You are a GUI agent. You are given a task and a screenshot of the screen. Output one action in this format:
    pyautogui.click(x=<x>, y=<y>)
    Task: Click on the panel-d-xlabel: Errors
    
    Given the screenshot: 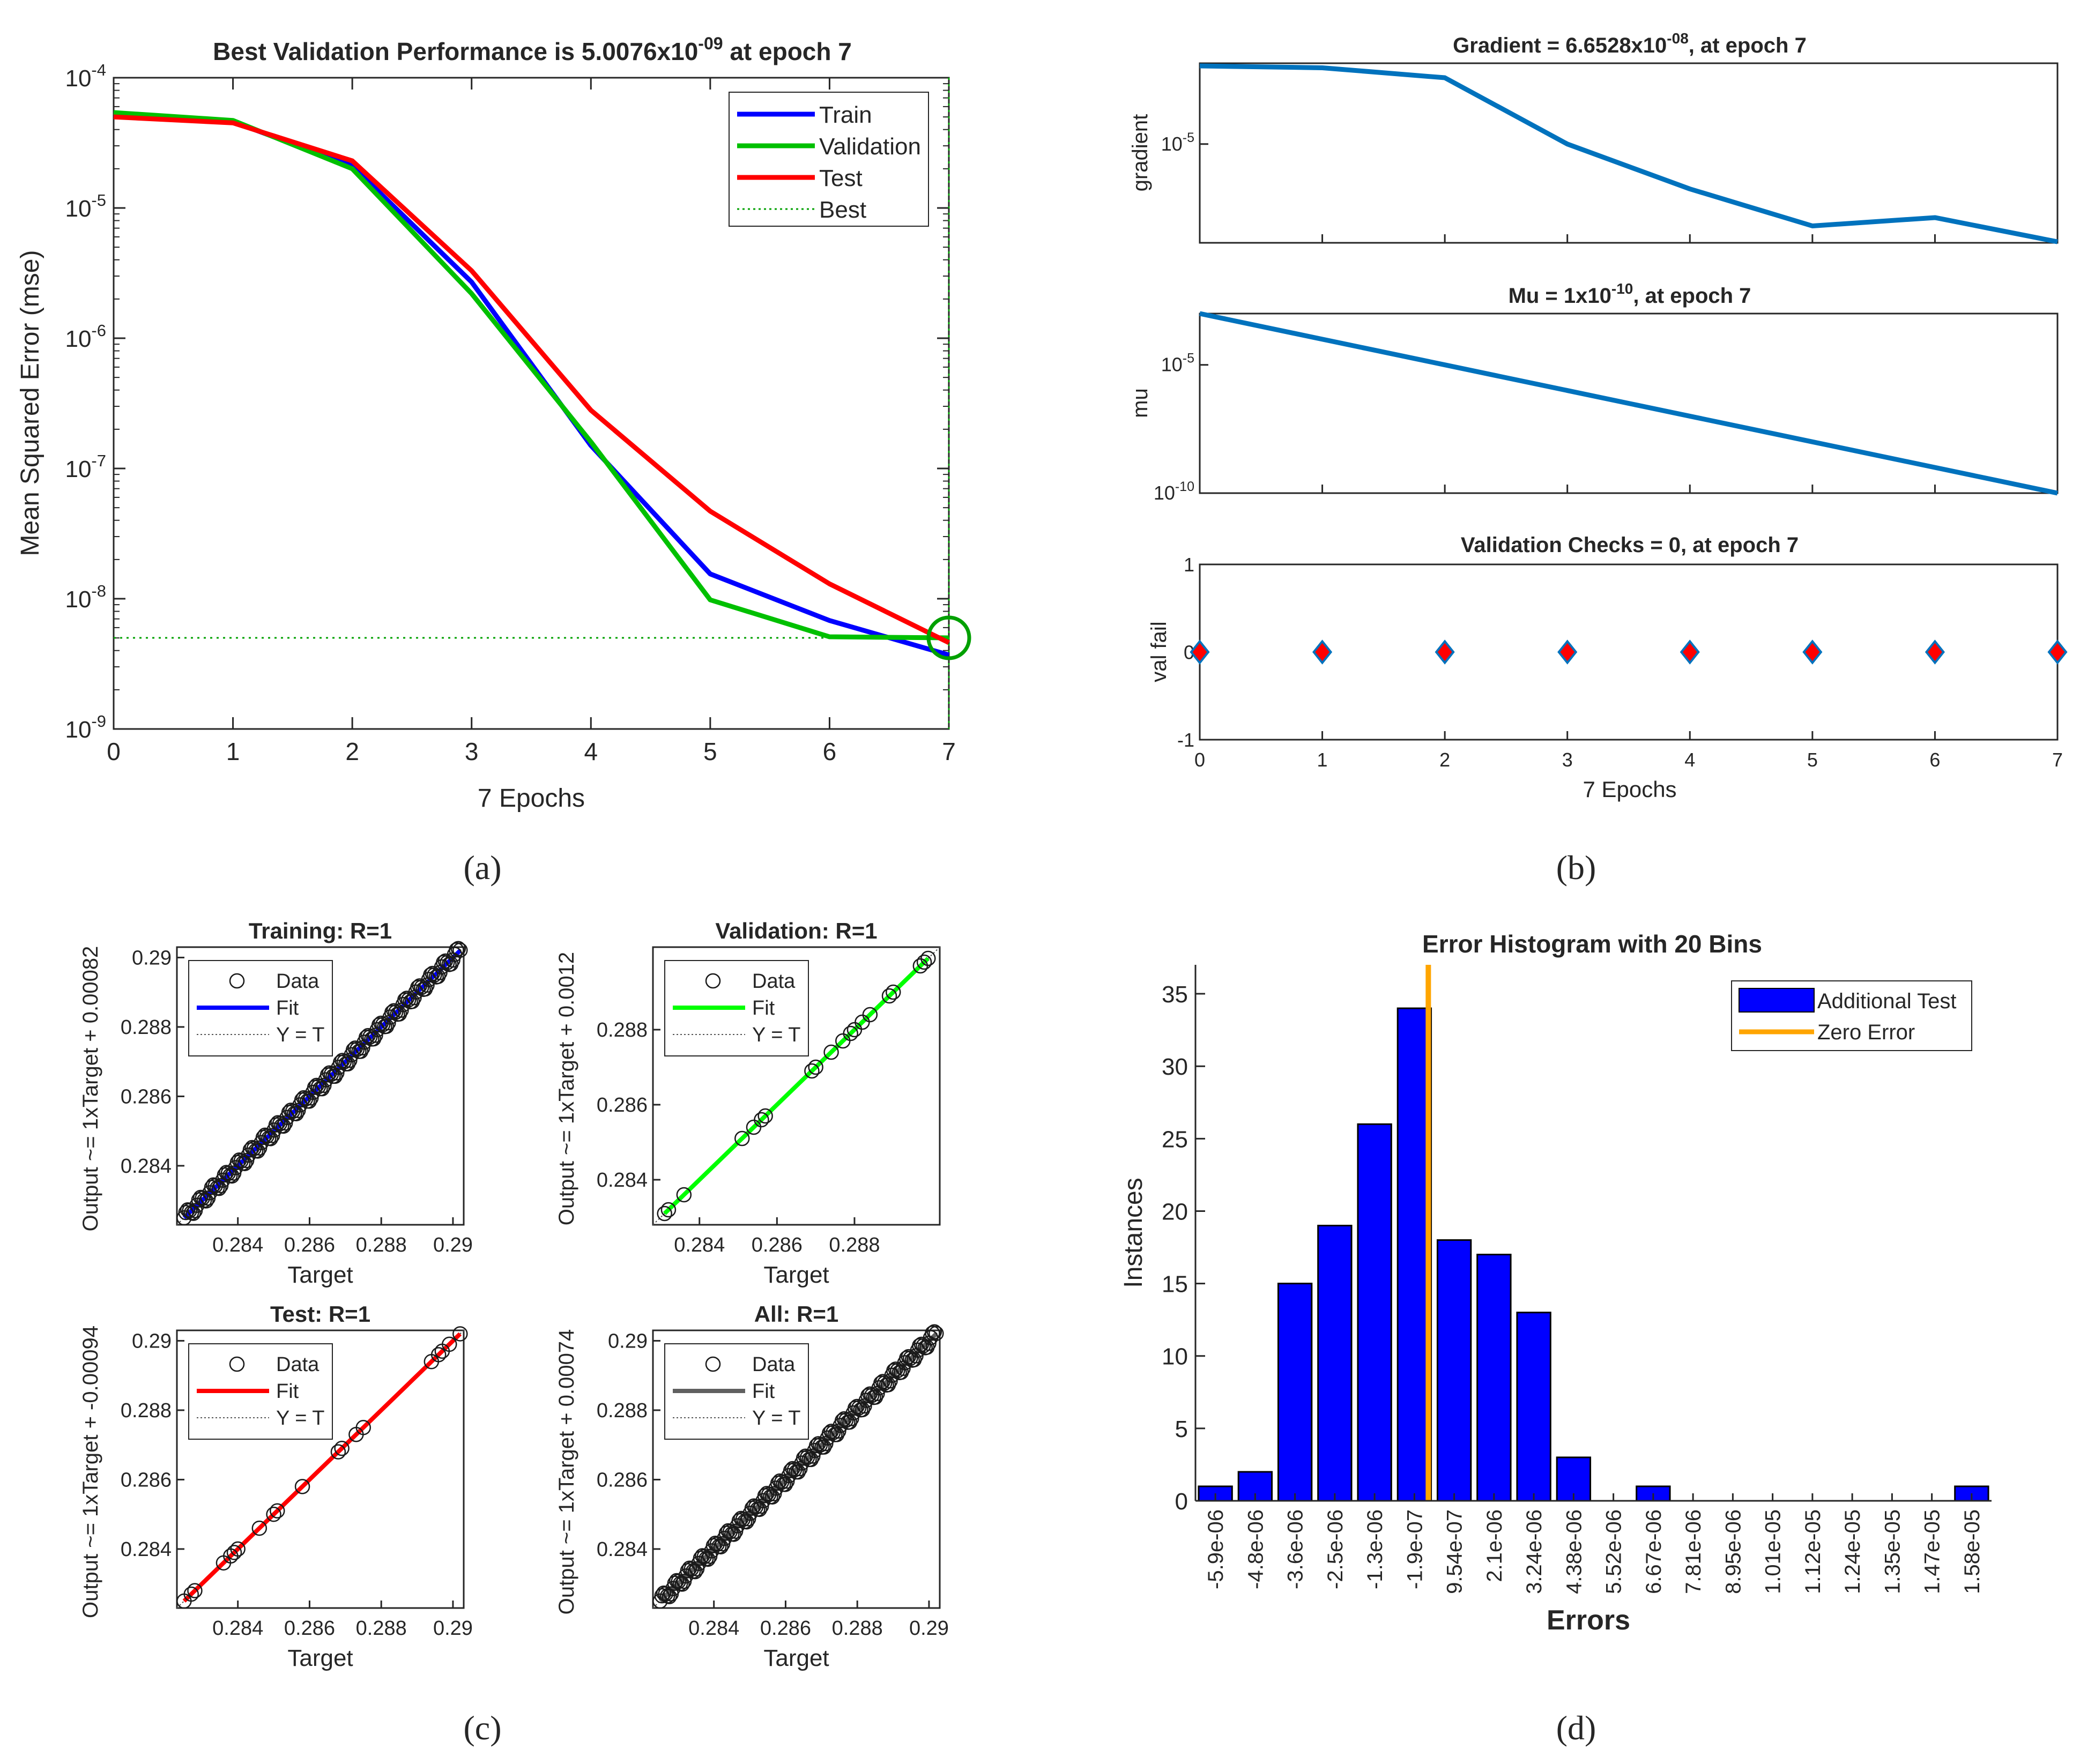 What is the action you would take?
    pyautogui.click(x=1588, y=1620)
    